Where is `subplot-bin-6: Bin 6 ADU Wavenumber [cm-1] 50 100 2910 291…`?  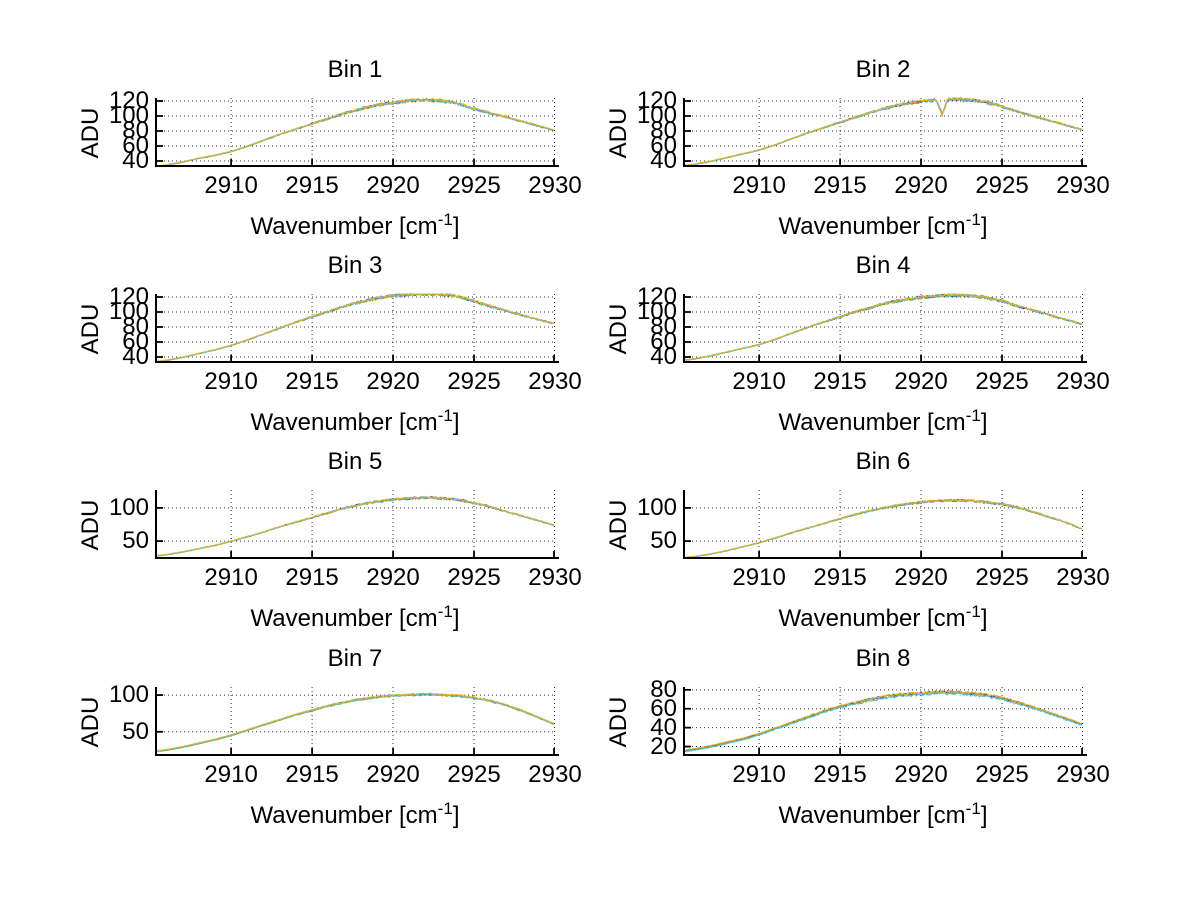 subplot-bin-6: Bin 6 ADU Wavenumber [cm-1] 50 100 2910 291… is located at coordinates (857, 540).